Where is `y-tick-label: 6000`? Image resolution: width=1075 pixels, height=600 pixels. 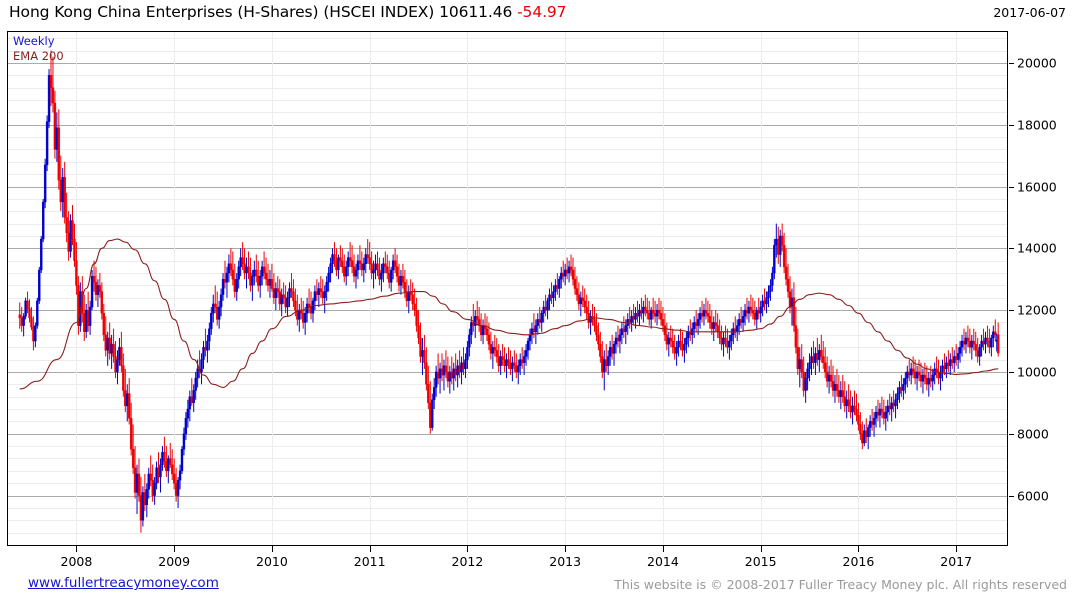
y-tick-label: 6000 is located at coordinates (1033, 496).